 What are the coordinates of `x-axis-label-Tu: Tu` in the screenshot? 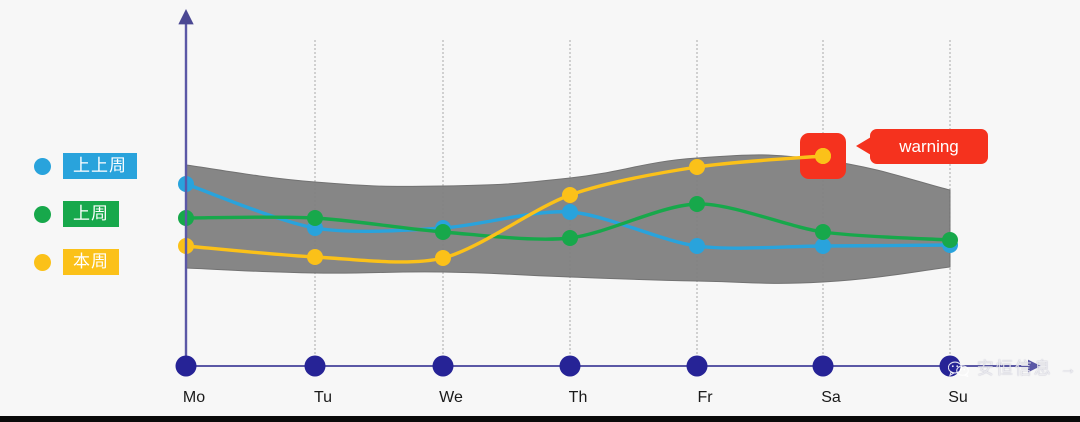 It's located at (323, 397).